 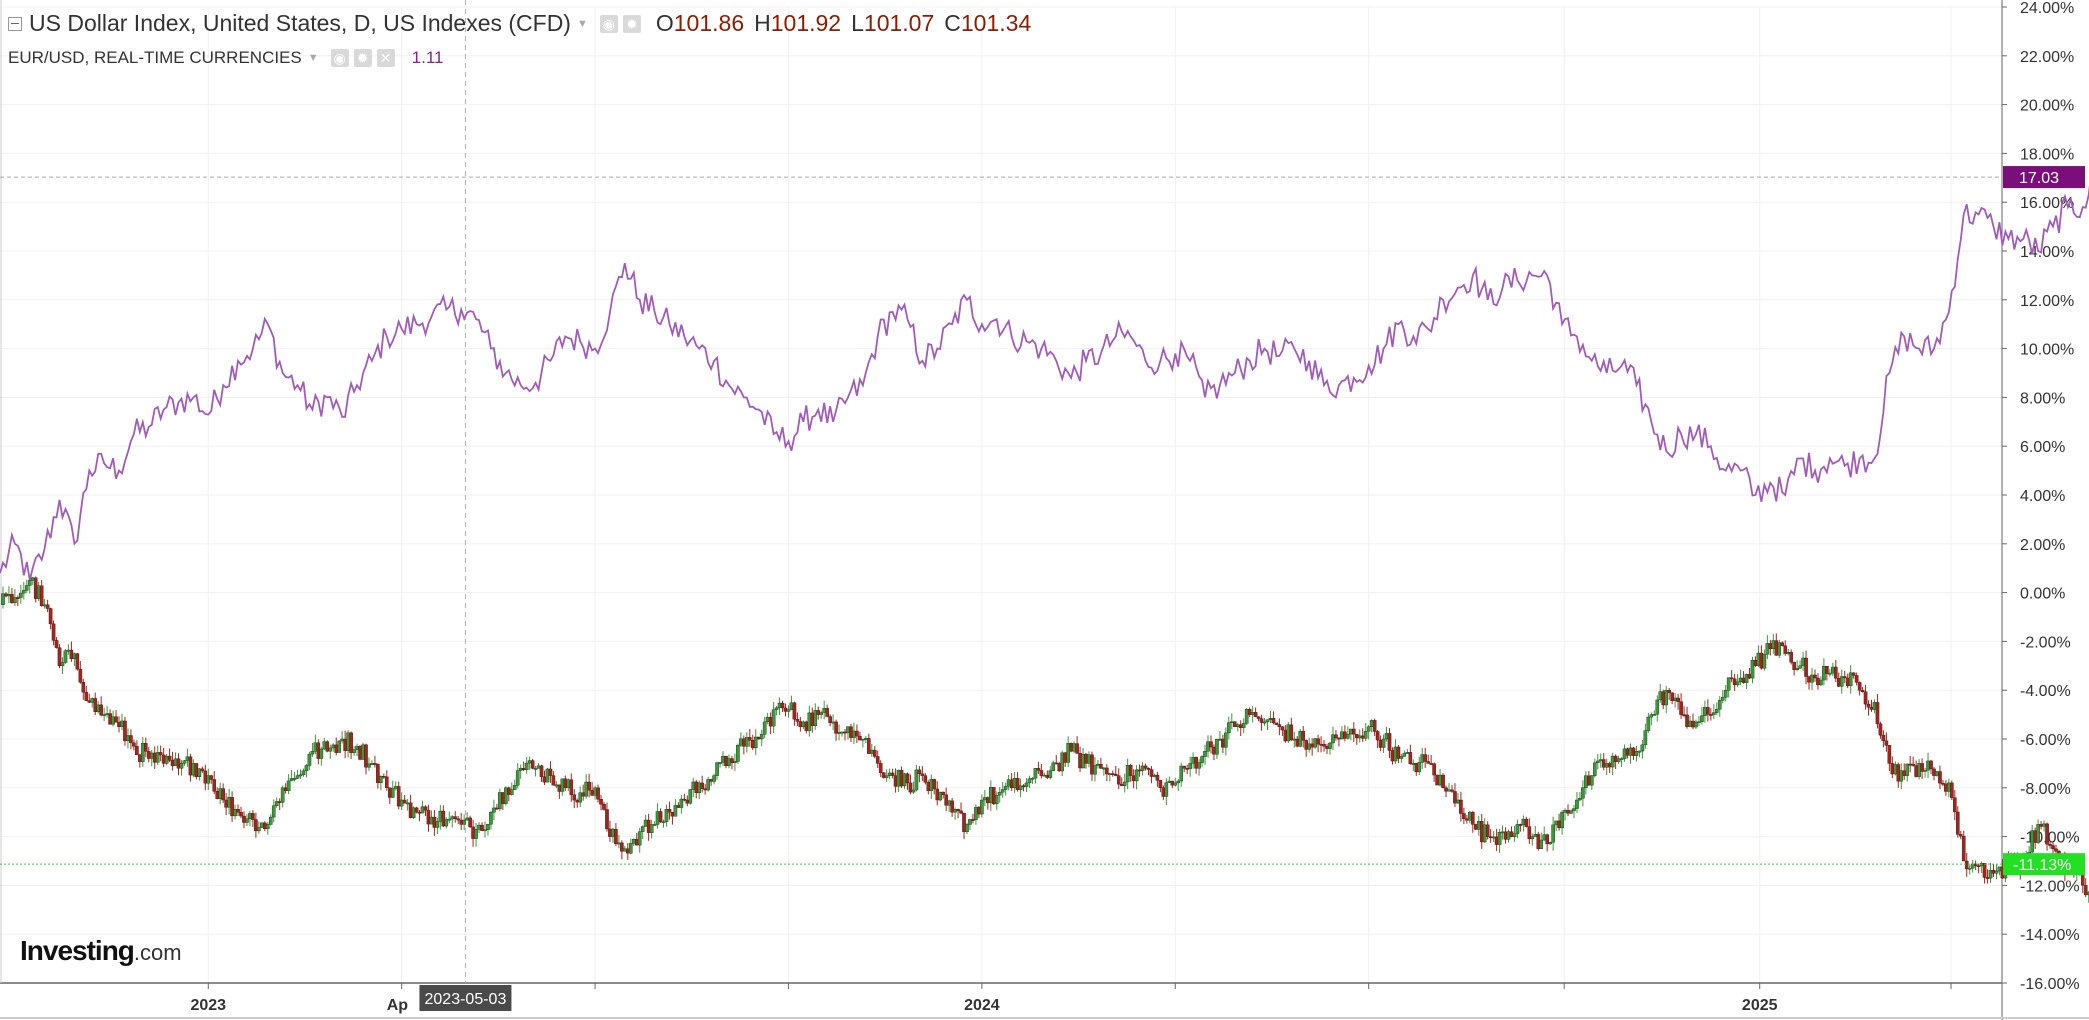 I want to click on compare-series-title: EUR/USD, REAL-TIME CURRENCIES, so click(x=155, y=57).